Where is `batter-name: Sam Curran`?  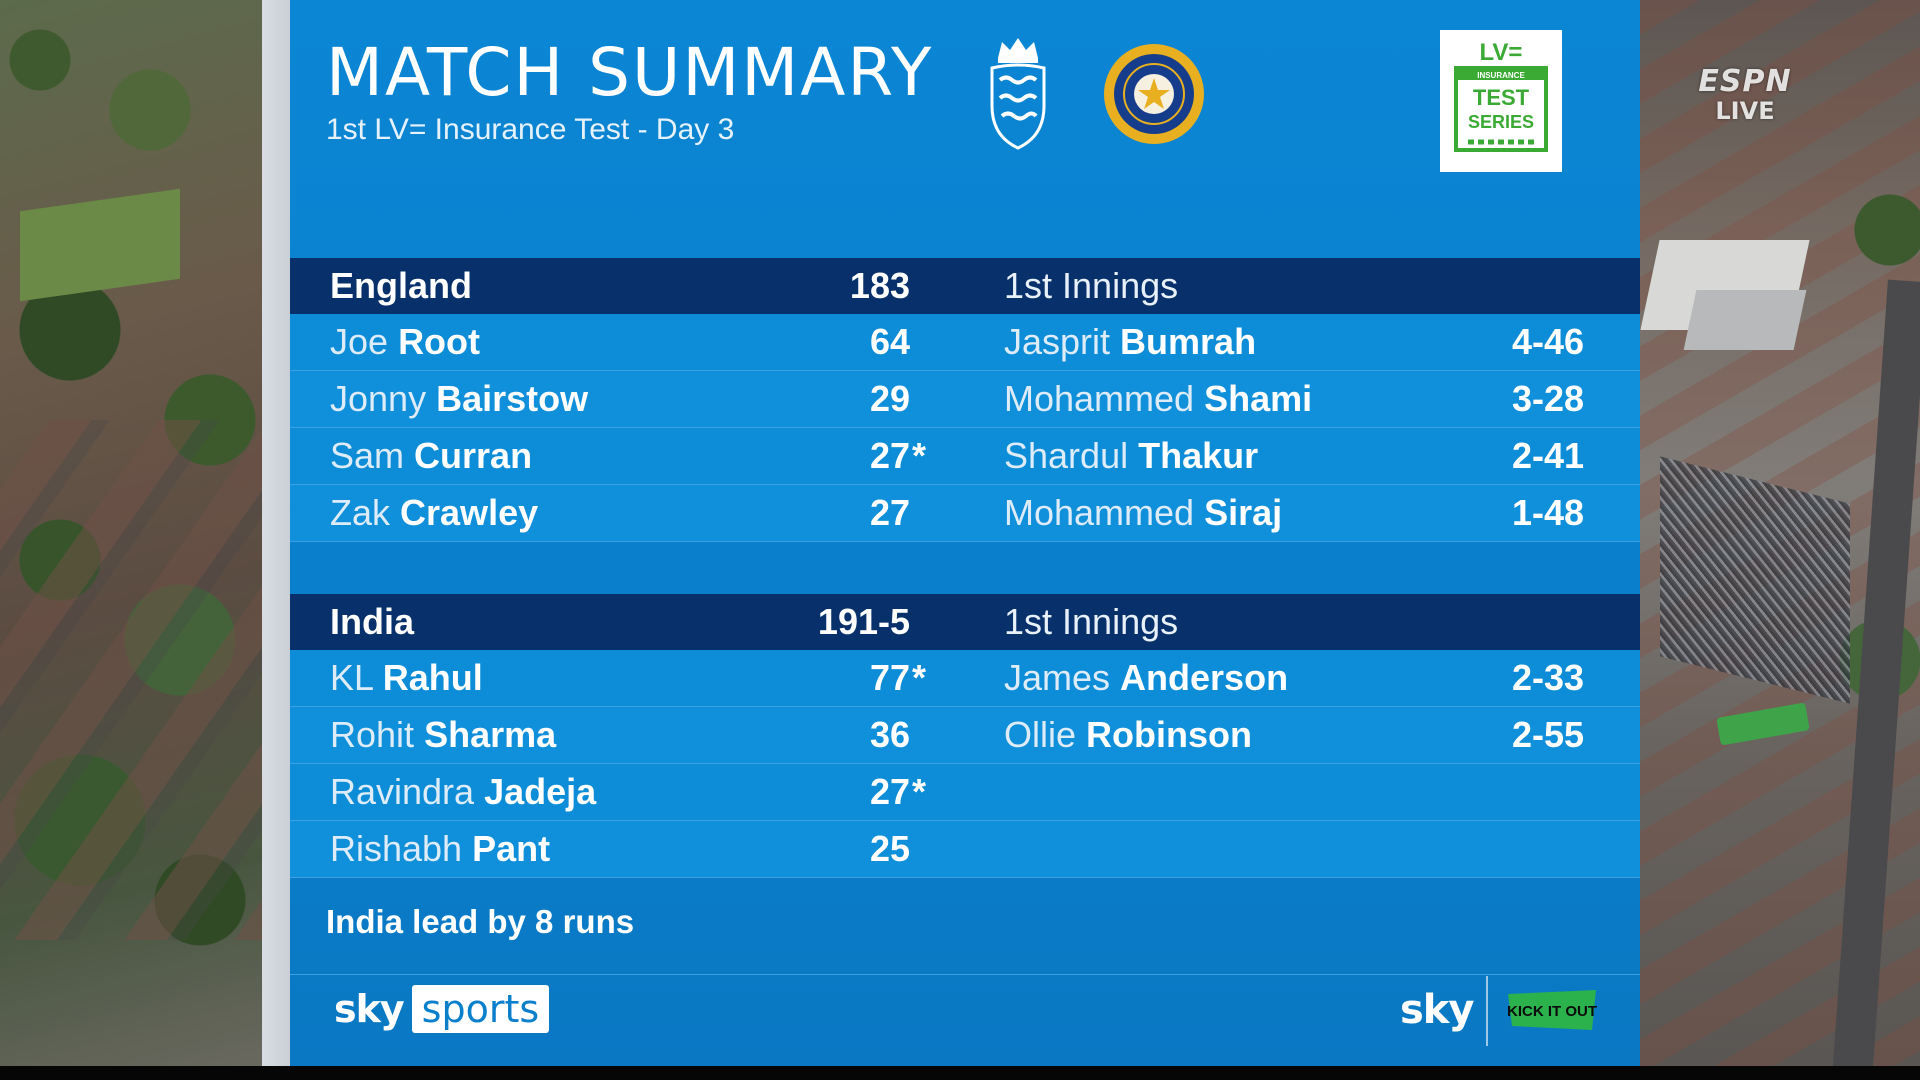
batter-name: Sam Curran is located at coordinates (431, 456).